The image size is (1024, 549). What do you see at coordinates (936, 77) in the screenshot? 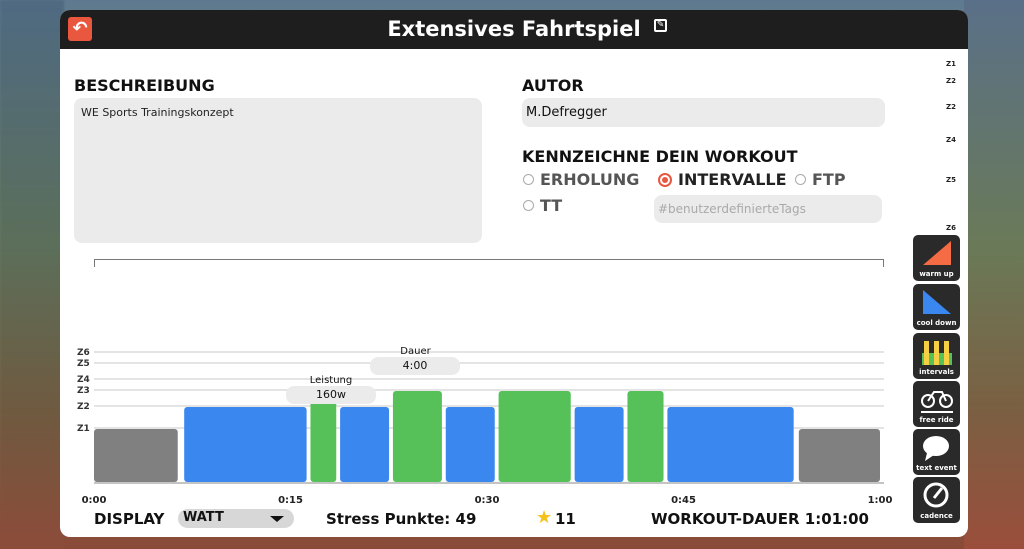
I see `zone-button-z2: Z2` at bounding box center [936, 77].